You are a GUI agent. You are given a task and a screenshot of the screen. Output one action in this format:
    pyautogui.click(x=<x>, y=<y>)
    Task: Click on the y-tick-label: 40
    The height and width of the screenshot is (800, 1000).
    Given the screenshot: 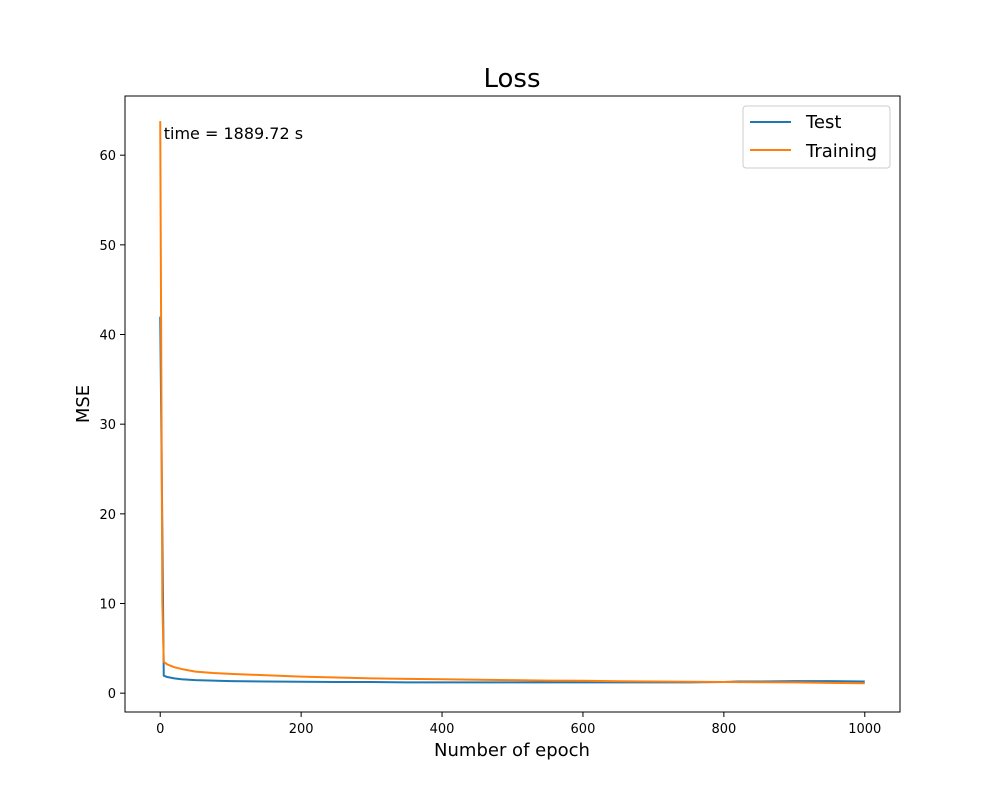 What is the action you would take?
    pyautogui.click(x=107, y=336)
    